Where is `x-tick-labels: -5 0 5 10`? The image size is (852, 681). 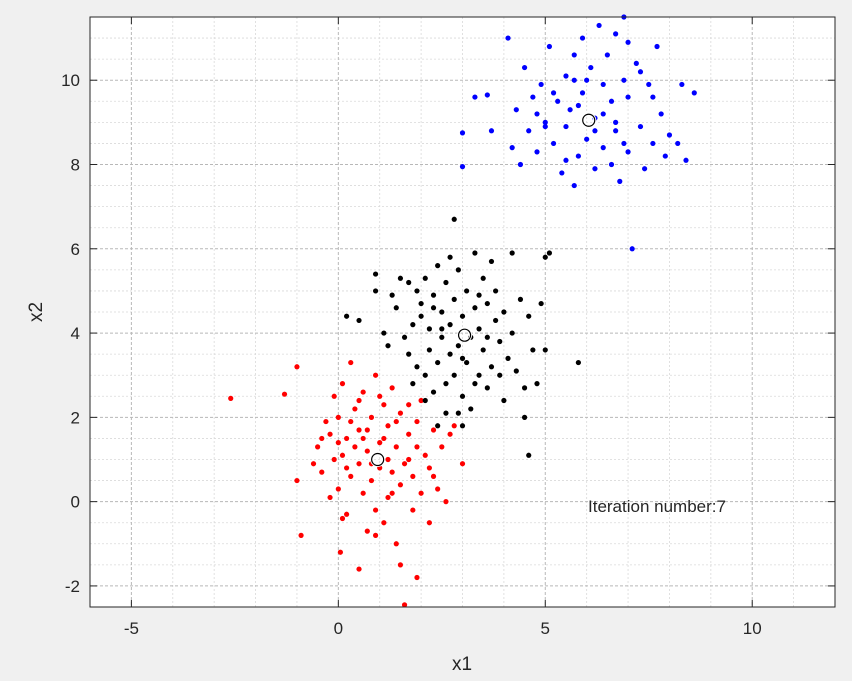
x-tick-labels: -5 0 5 10 is located at coordinates (443, 628).